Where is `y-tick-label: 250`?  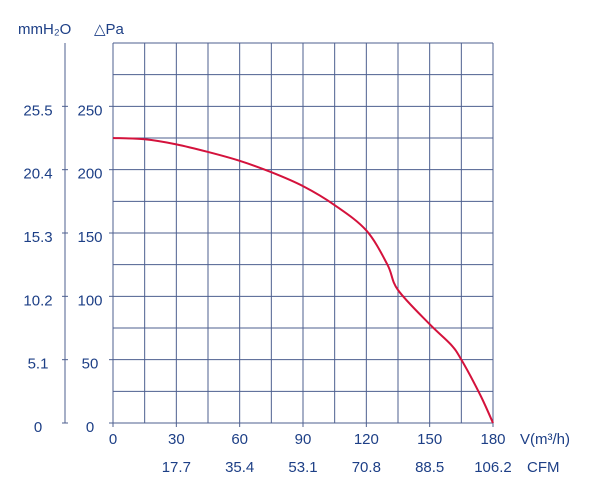 y-tick-label: 250 is located at coordinates (89, 110).